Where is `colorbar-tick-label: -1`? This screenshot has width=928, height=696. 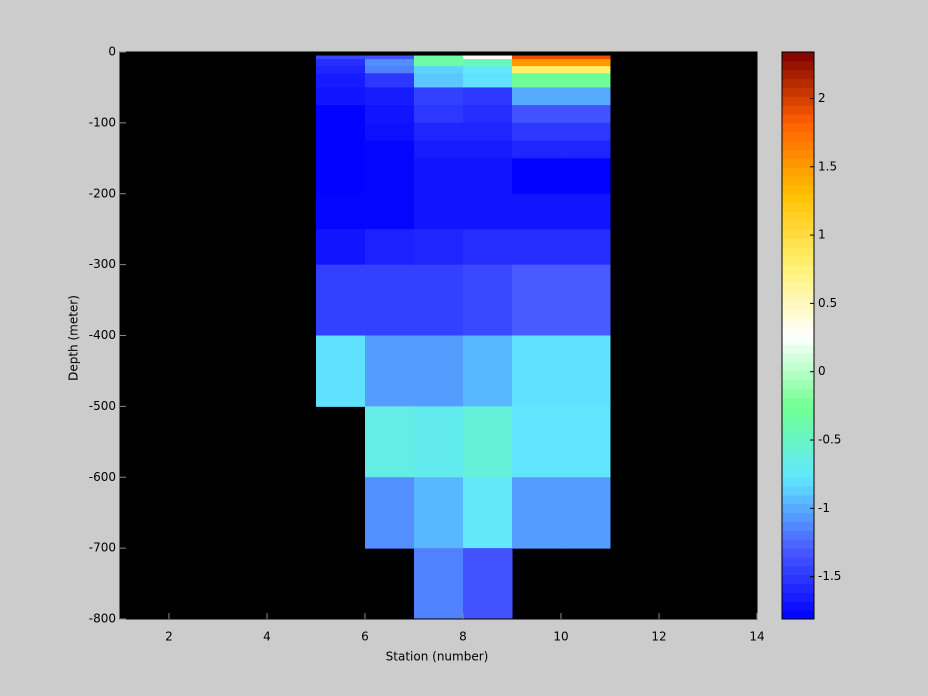
colorbar-tick-label: -1 is located at coordinates (824, 508).